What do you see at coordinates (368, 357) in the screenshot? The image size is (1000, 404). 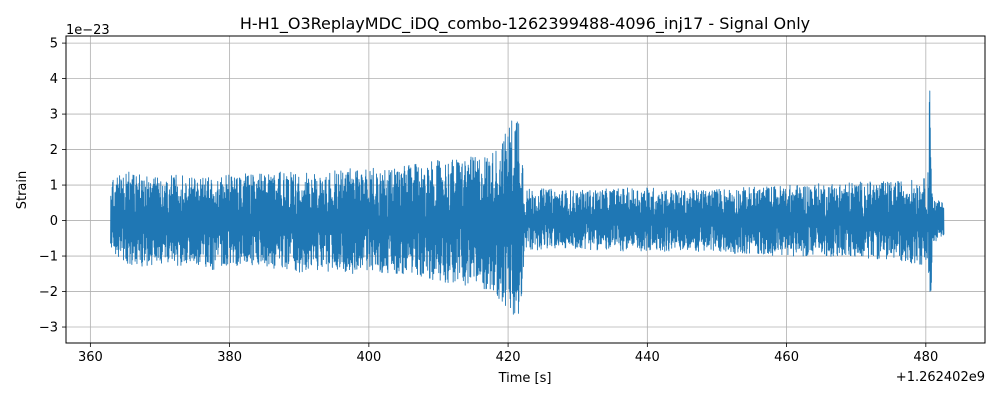 I see `x-tick-label: 400` at bounding box center [368, 357].